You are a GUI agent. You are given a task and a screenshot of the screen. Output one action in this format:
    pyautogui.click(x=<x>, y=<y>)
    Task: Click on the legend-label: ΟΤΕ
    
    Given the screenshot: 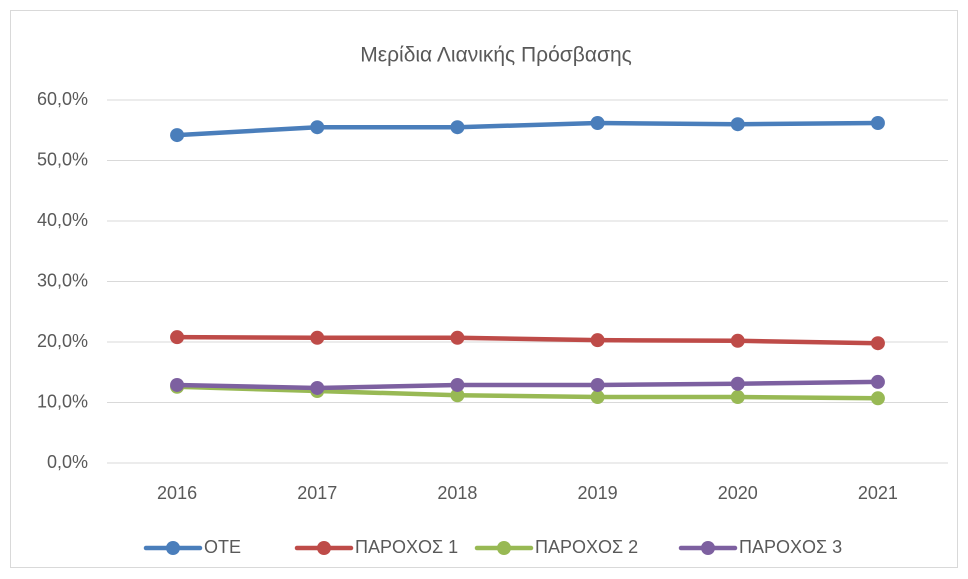 What is the action you would take?
    pyautogui.click(x=222, y=547)
    